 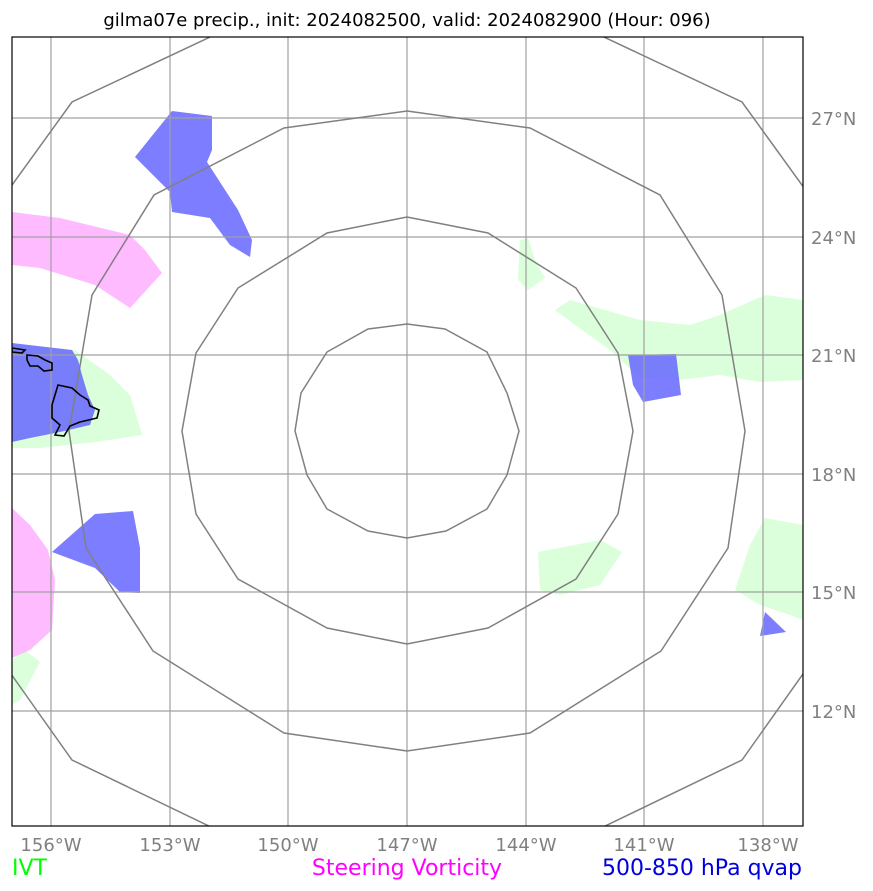 What do you see at coordinates (525, 845) in the screenshot?
I see `lon-label-144w: 144°W` at bounding box center [525, 845].